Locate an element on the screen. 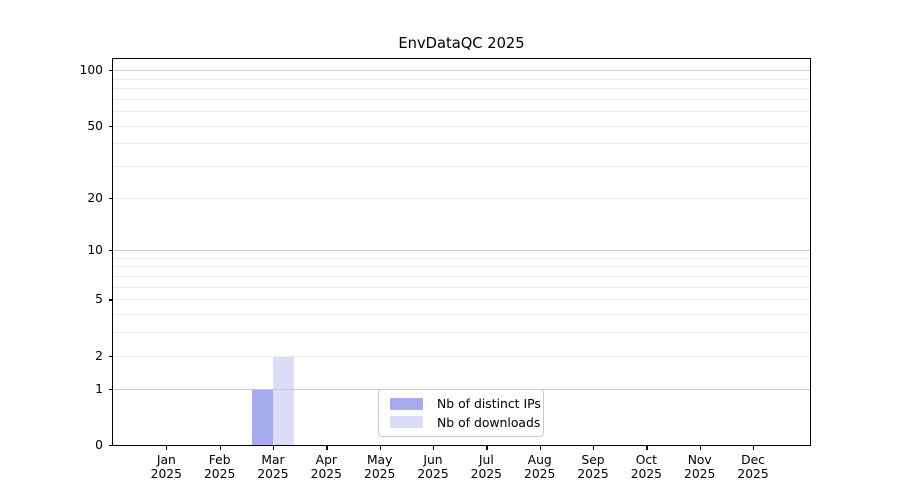 The width and height of the screenshot is (900, 500). x-tick-label: Oct 2025 is located at coordinates (646, 467).